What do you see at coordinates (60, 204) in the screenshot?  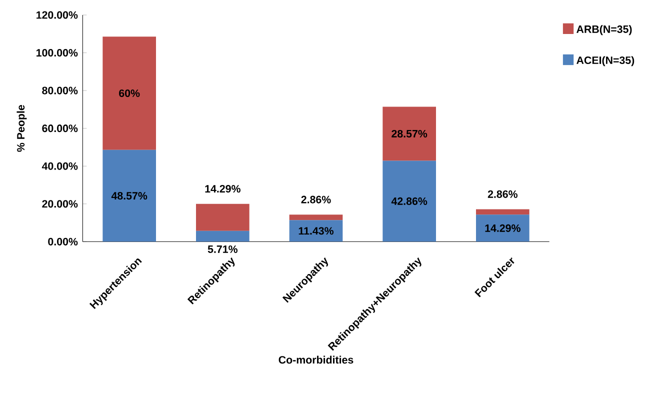 I see `y-tick-label: 20.00%` at bounding box center [60, 204].